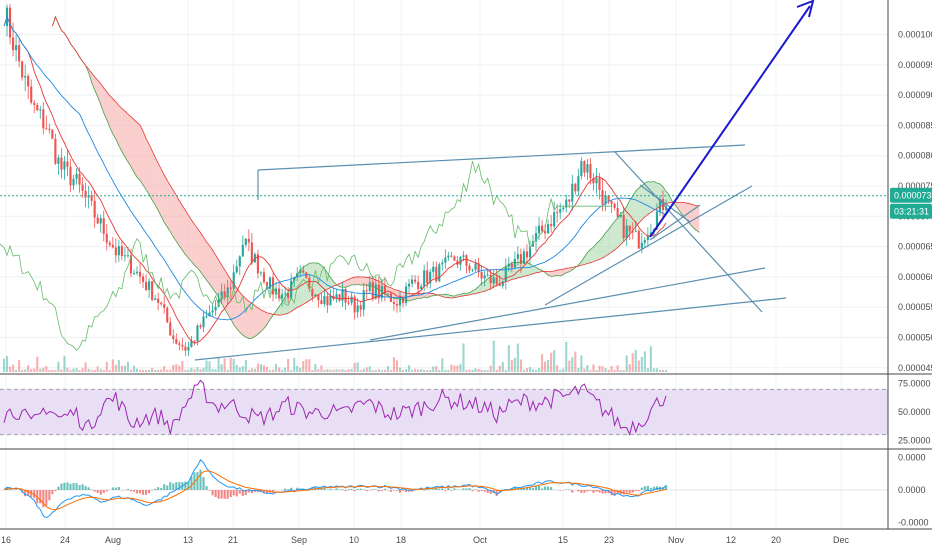  Describe the element at coordinates (563, 540) in the screenshot. I see `x-tick-label-9: 15` at that location.